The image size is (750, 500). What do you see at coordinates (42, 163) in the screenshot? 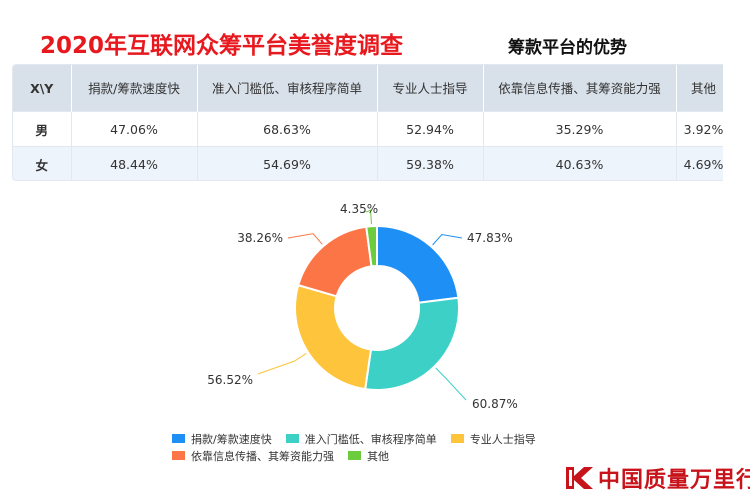
I see `row-header-female: 女` at bounding box center [42, 163].